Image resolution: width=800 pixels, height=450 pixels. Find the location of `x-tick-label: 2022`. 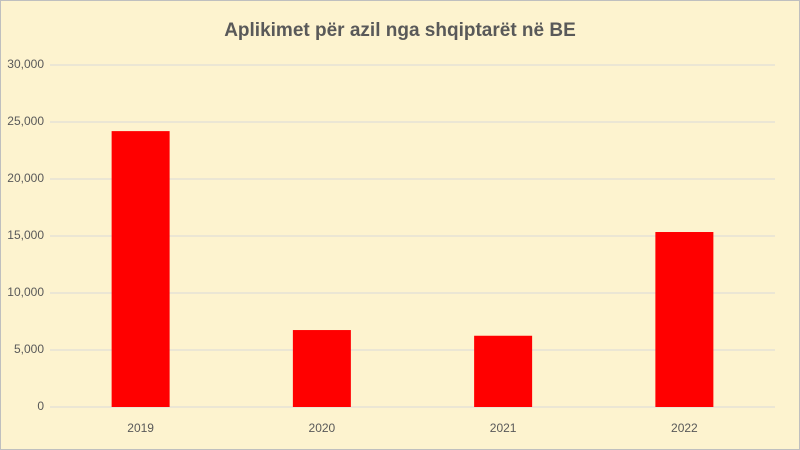

x-tick-label: 2022 is located at coordinates (684, 428).